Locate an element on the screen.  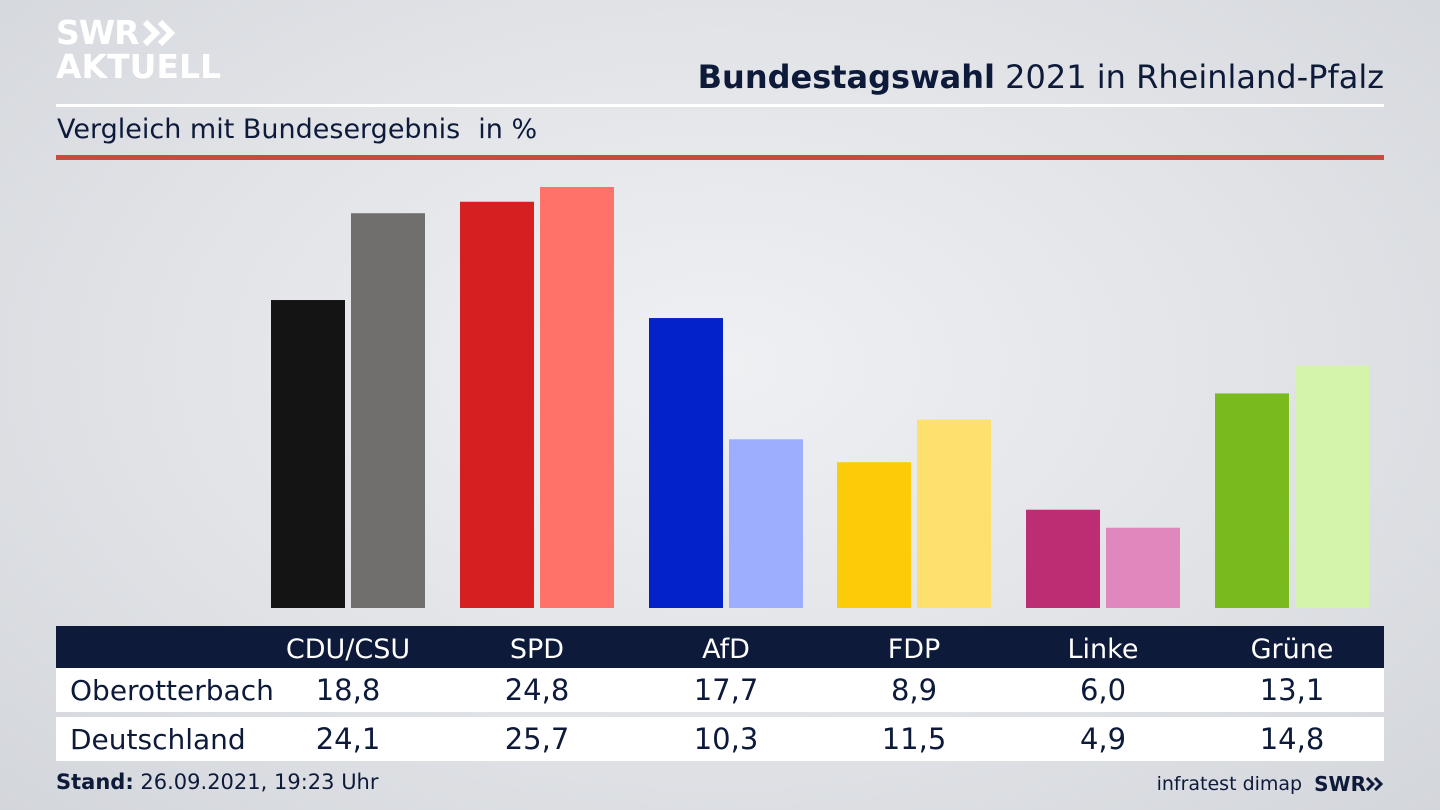
bar-spd-oberotterbach is located at coordinates (497, 404).